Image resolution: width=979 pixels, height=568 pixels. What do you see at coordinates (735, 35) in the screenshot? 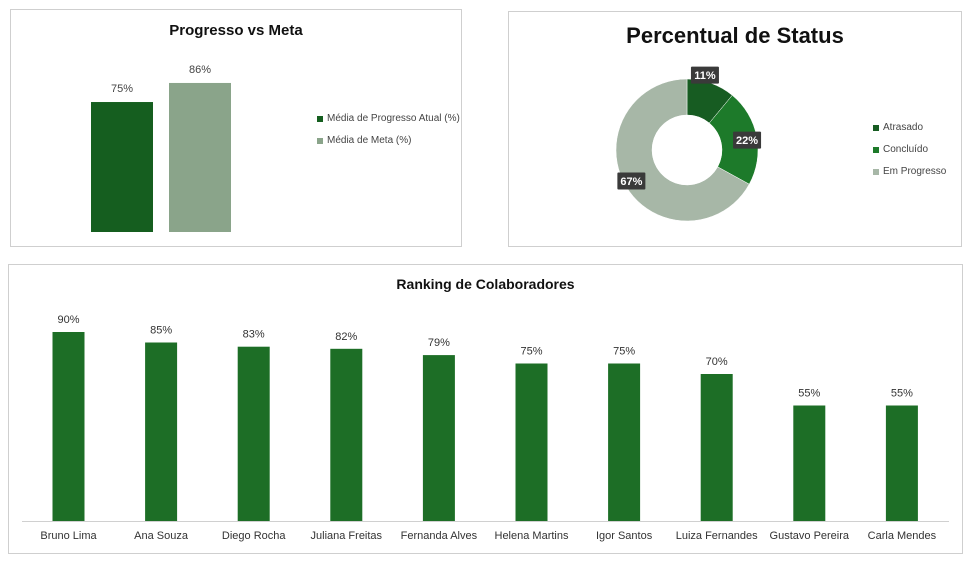
I see `status-chart-title: Percentual de Status` at bounding box center [735, 35].